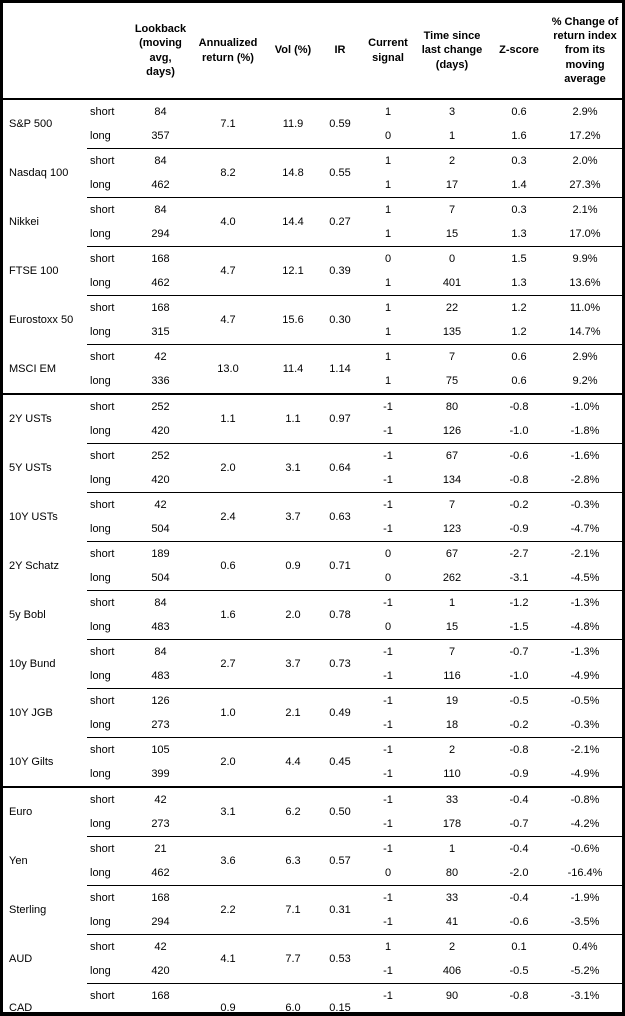 This screenshot has width=625, height=1016. What do you see at coordinates (452, 700) in the screenshot?
I see `days-since-change-cell: 19` at bounding box center [452, 700].